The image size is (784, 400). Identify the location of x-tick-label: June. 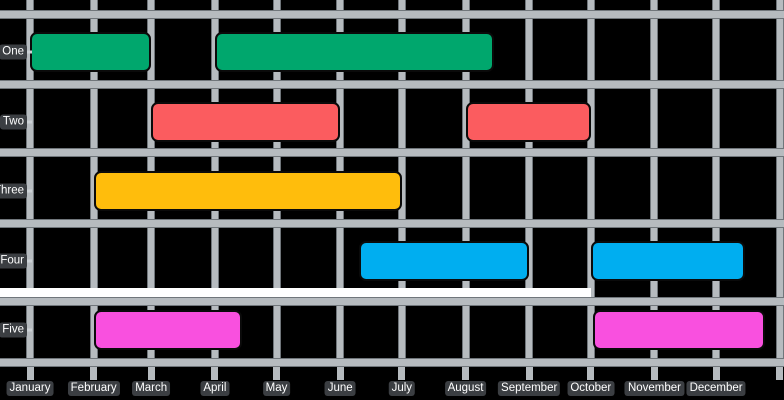
(340, 388).